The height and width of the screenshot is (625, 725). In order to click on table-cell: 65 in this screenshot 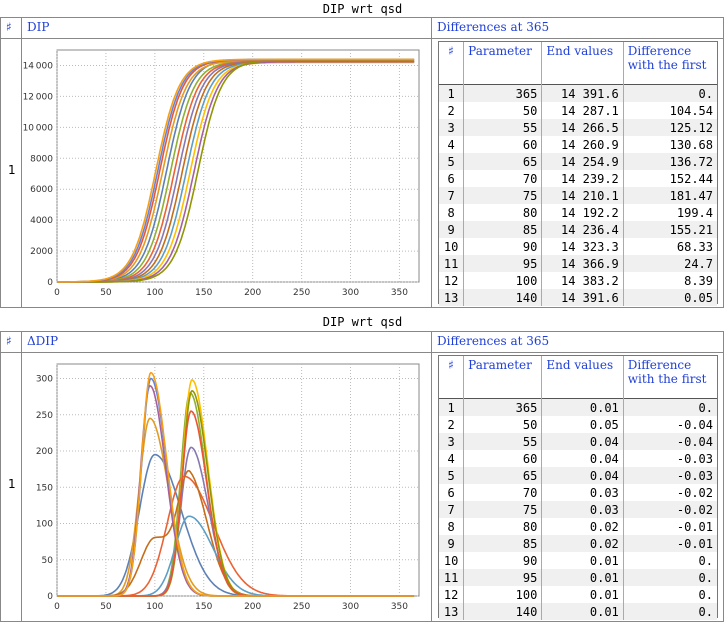, I will do `click(503, 475)`.